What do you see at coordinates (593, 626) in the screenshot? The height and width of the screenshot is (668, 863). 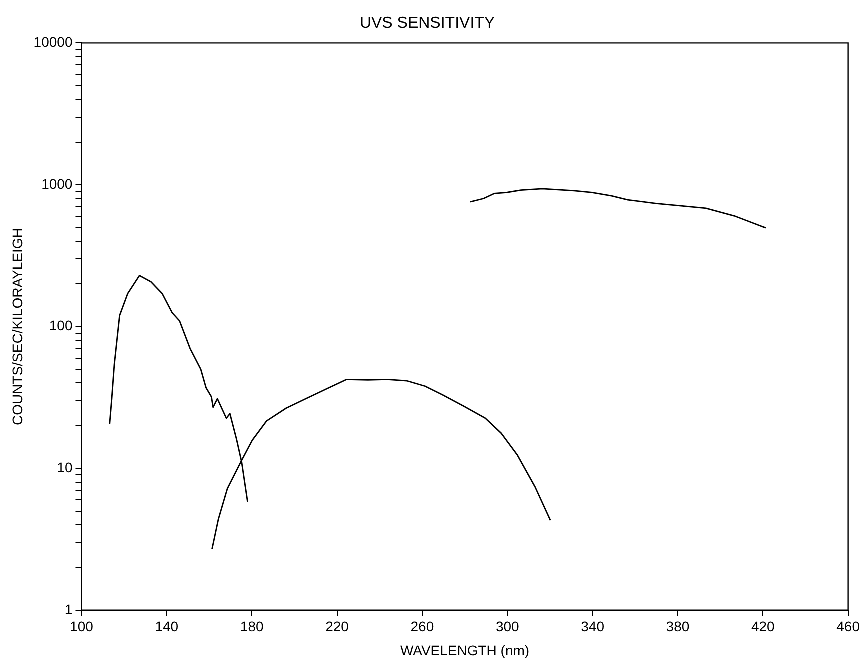 I see `x-tick-label: 340` at bounding box center [593, 626].